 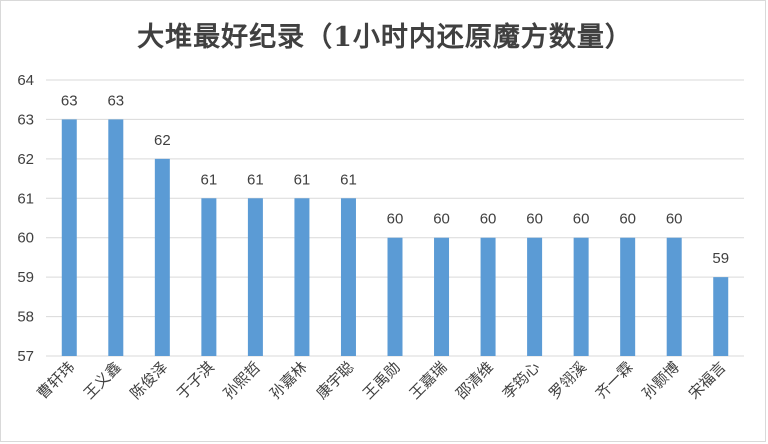 I want to click on x-tick-label: 康宇聪, so click(x=335, y=380).